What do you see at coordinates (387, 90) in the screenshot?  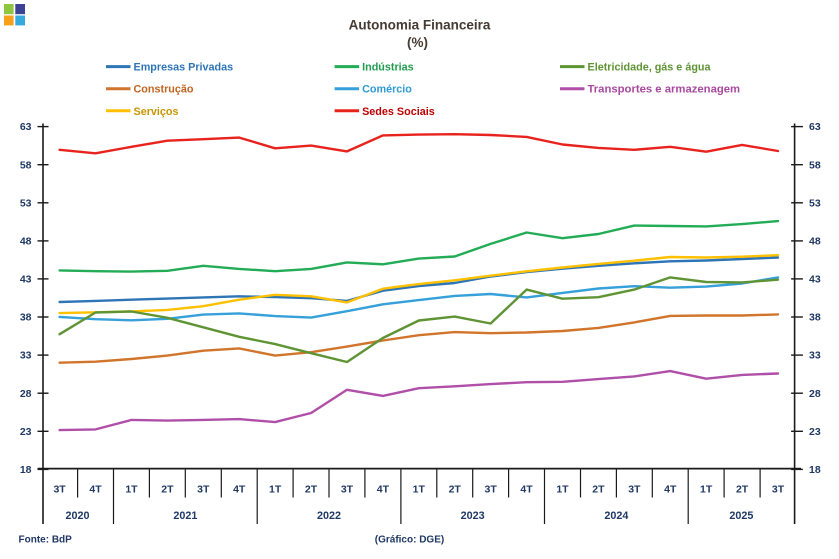 I see `svg-text: Comércio` at bounding box center [387, 90].